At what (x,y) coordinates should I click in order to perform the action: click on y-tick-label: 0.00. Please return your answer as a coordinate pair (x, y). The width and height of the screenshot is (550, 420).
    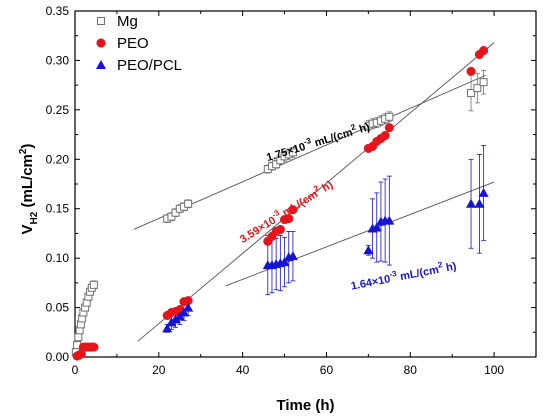
    Looking at the image, I should click on (58, 357).